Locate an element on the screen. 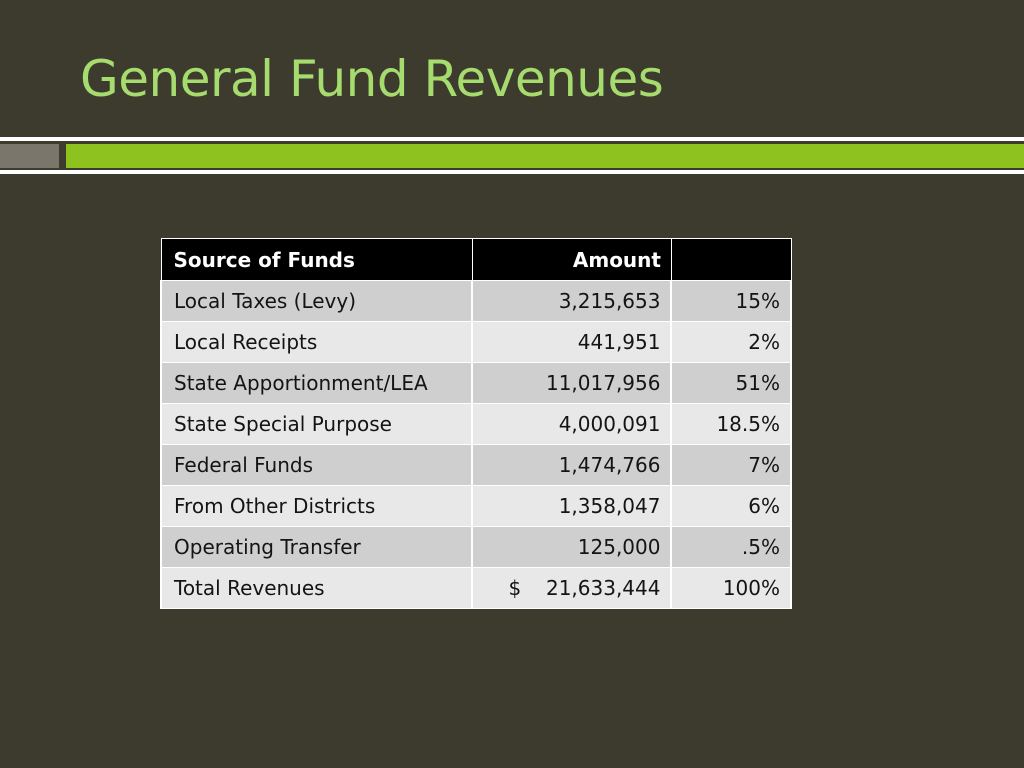  row-amount-value: 1,358,047 is located at coordinates (609, 506).